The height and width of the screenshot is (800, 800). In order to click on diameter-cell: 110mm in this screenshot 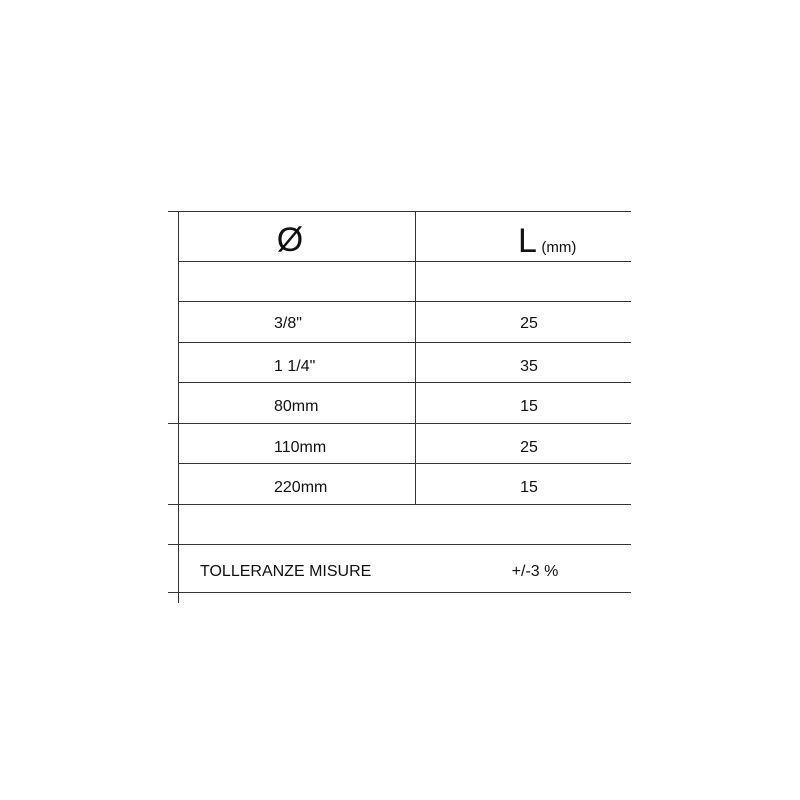, I will do `click(300, 447)`.